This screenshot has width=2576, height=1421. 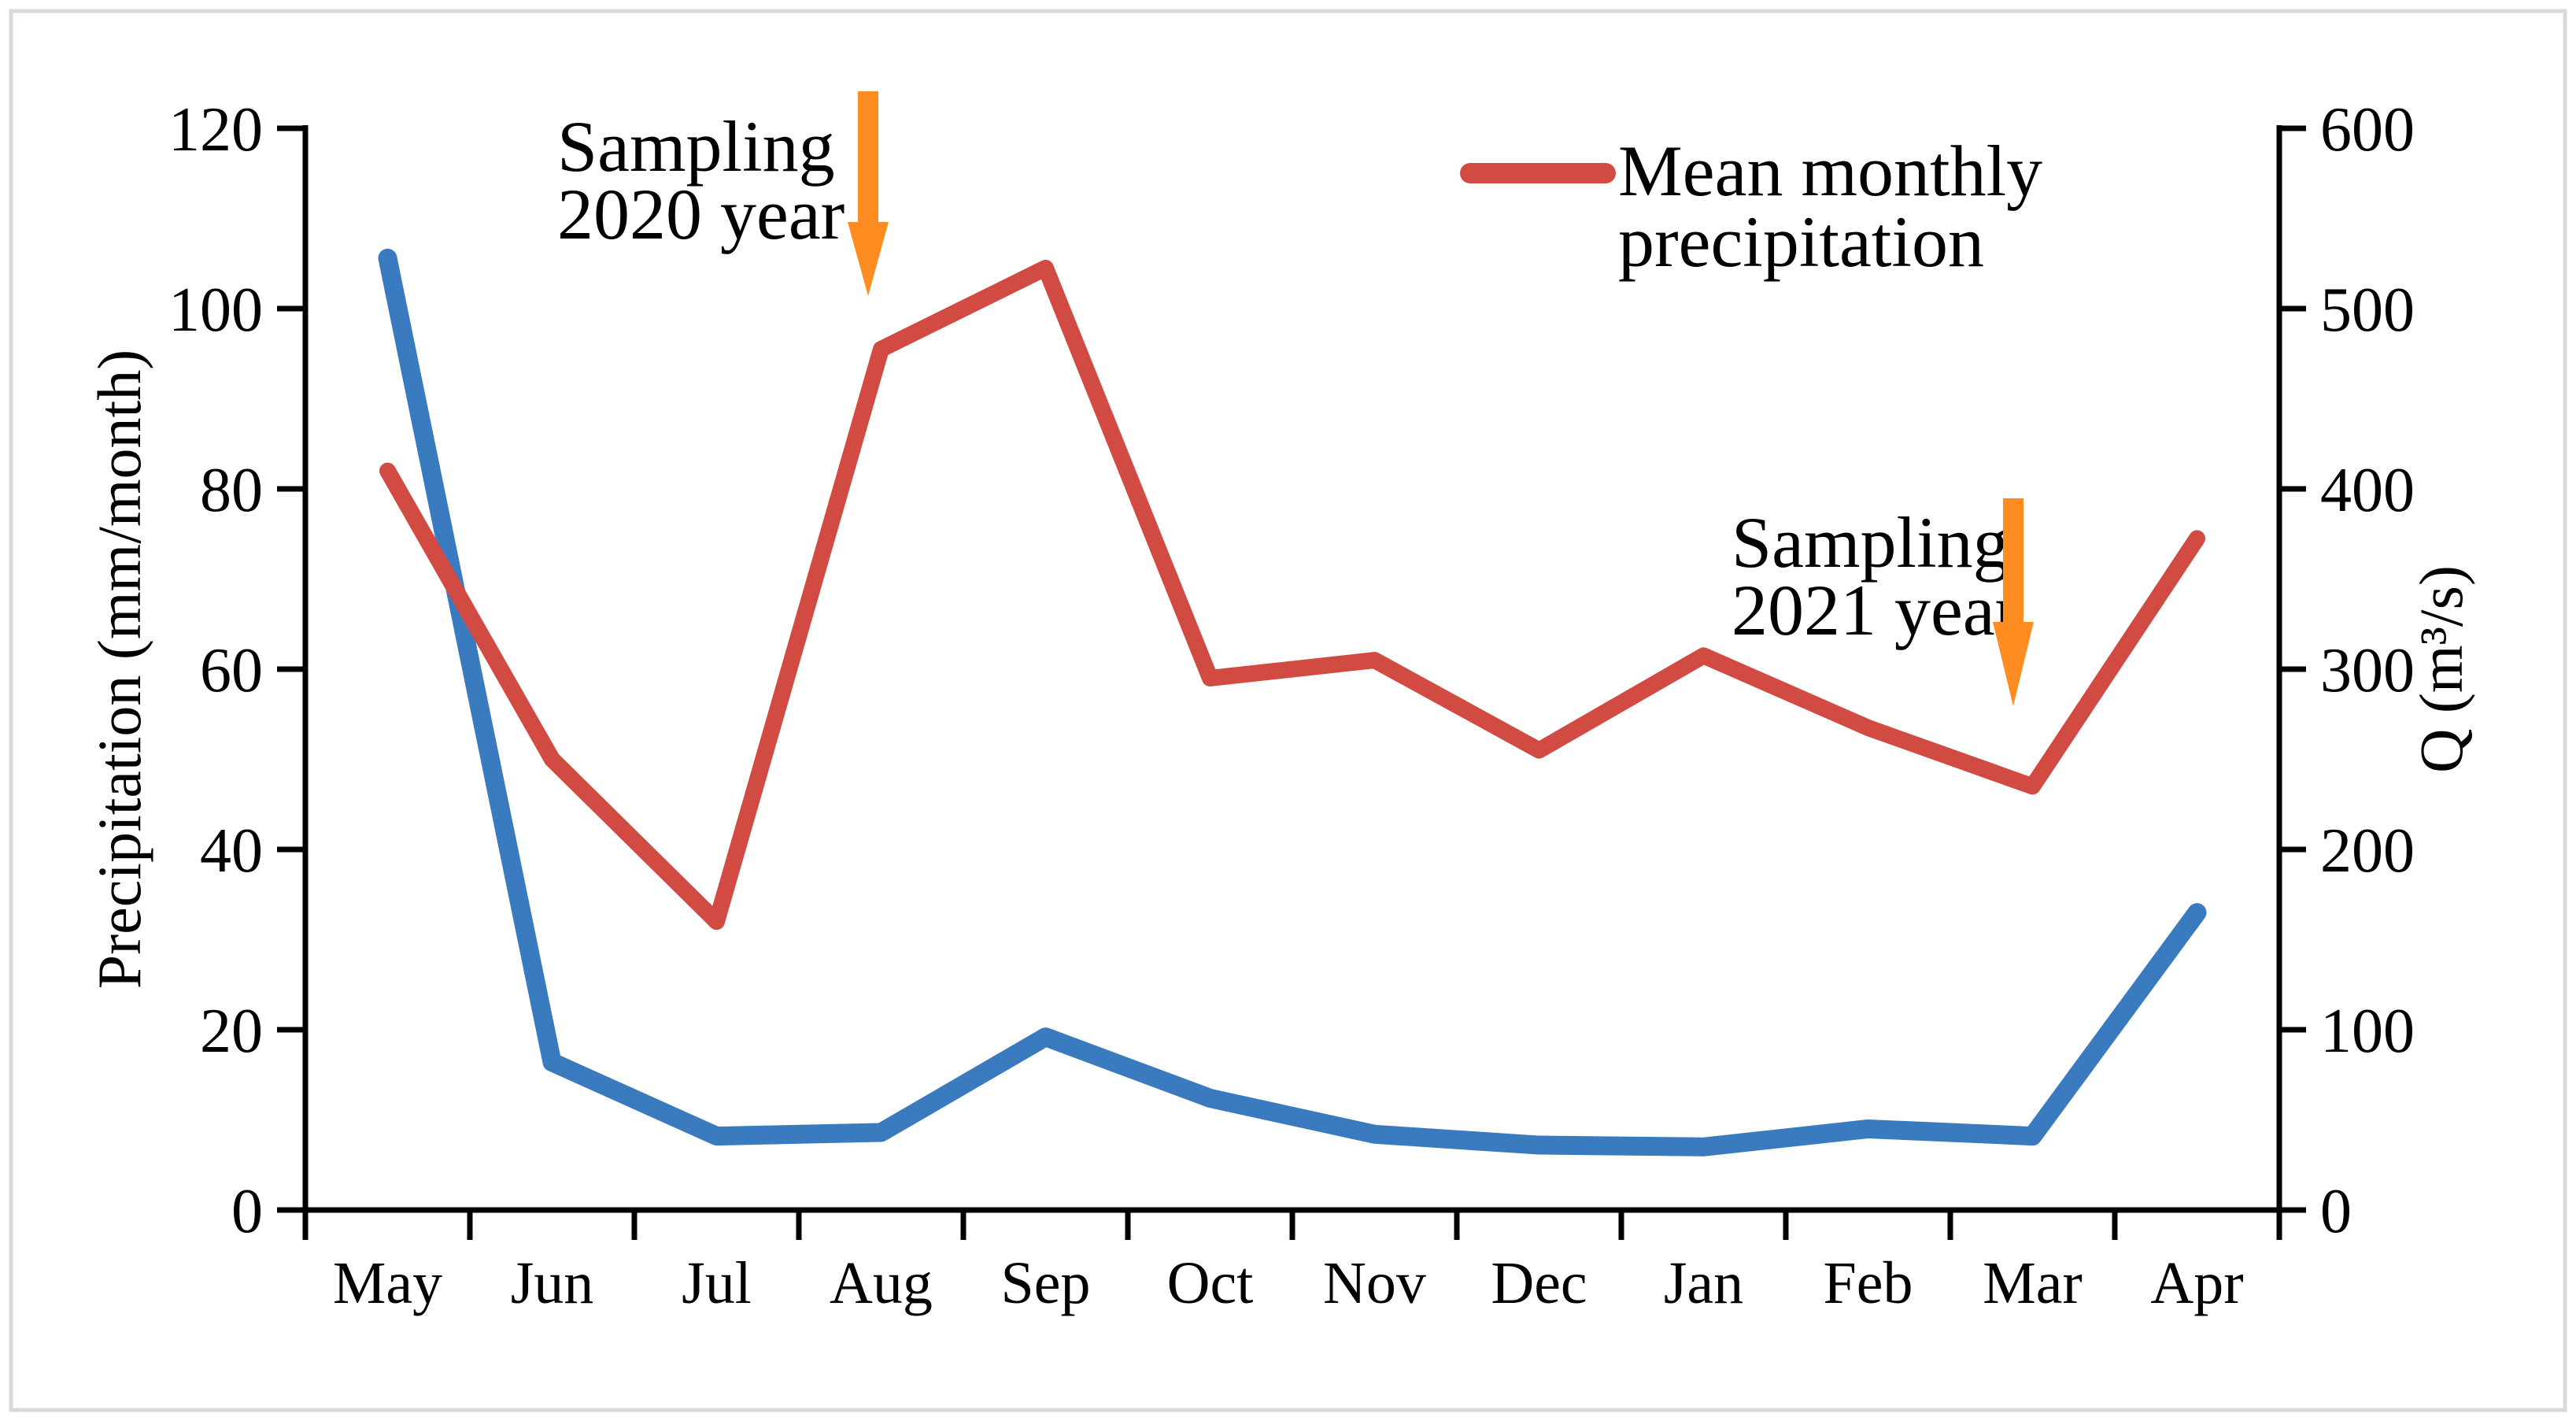 I want to click on legend: Mean monthly precipitation, so click(x=1751, y=206).